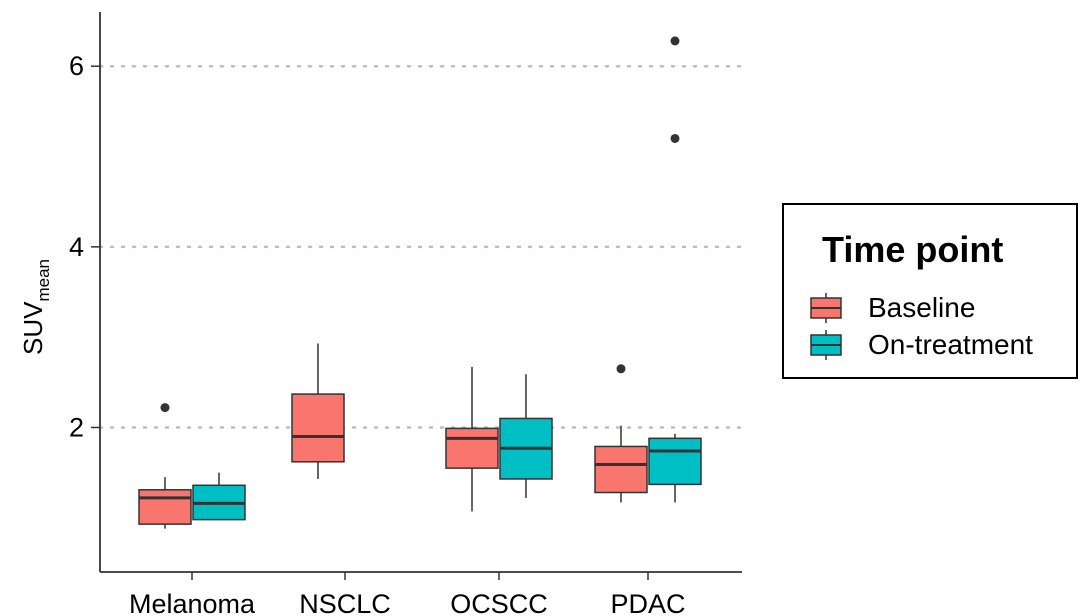  I want to click on box-on-treatment-pdac, so click(675, 461).